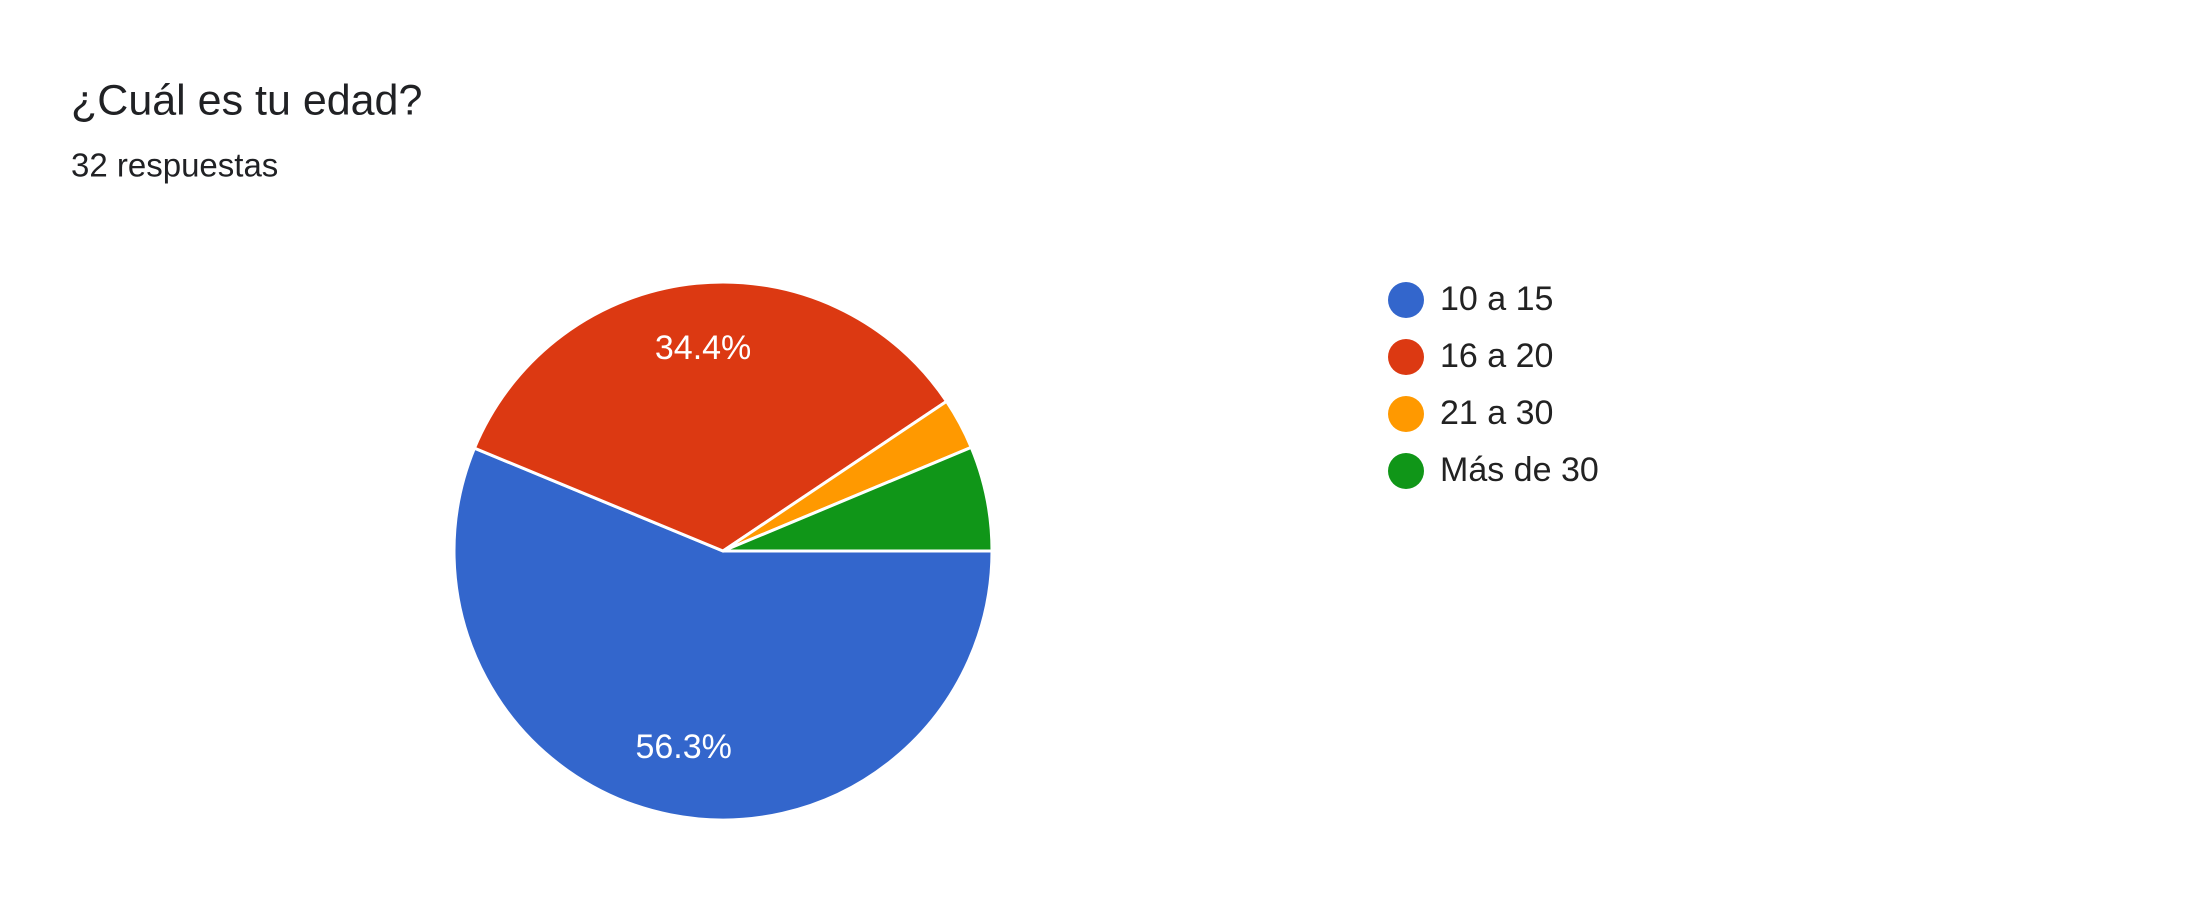  What do you see at coordinates (683, 747) in the screenshot?
I see `slice-label: 56.3%` at bounding box center [683, 747].